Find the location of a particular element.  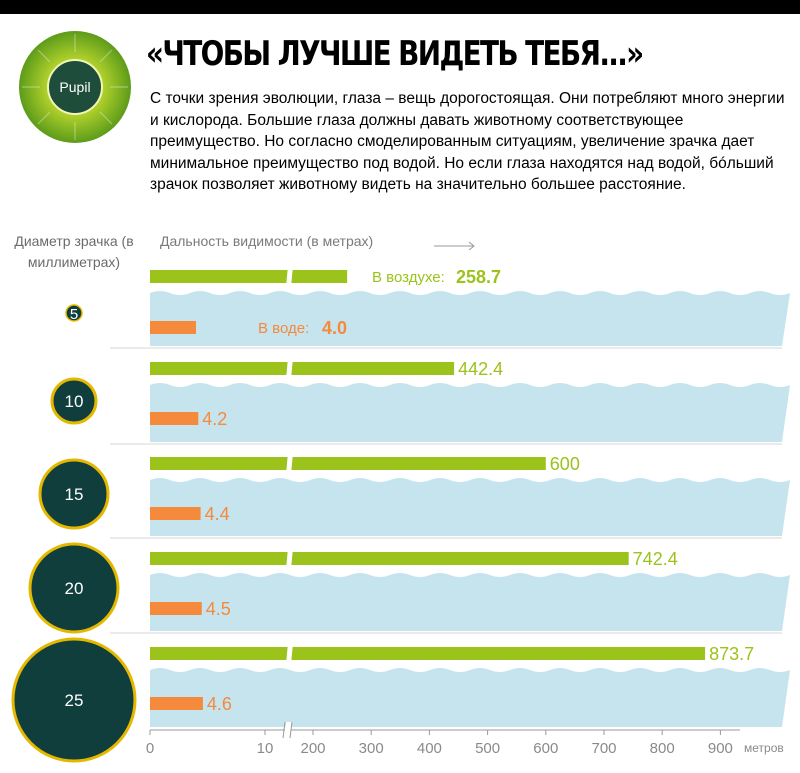

air-value-label-20: 742.4 is located at coordinates (655, 559).